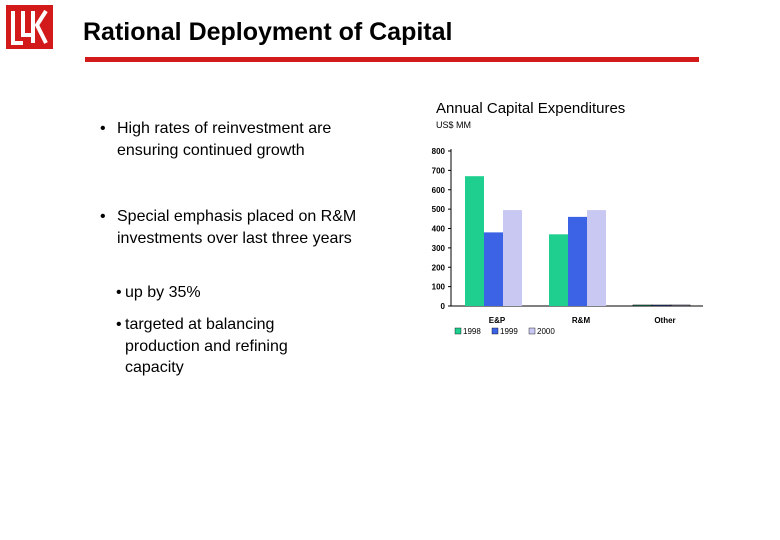 This screenshot has height=540, width=780. I want to click on bar-1998-other, so click(642, 305).